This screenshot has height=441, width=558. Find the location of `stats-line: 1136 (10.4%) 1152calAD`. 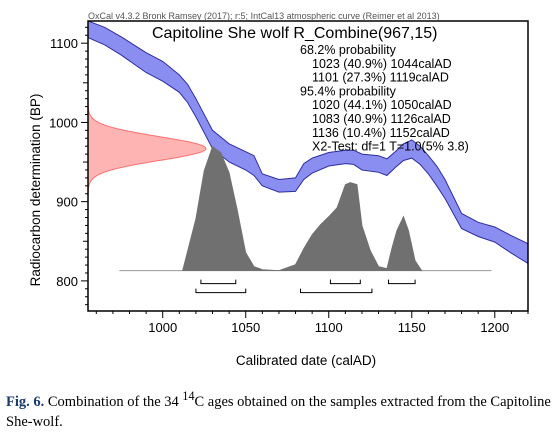

stats-line: 1136 (10.4%) 1152calAD is located at coordinates (381, 133).